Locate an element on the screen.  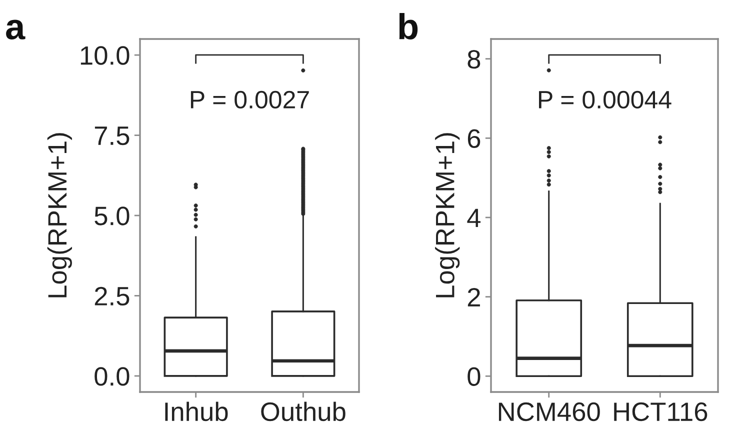
y-tick-label: 5.0 is located at coordinates (112, 216).